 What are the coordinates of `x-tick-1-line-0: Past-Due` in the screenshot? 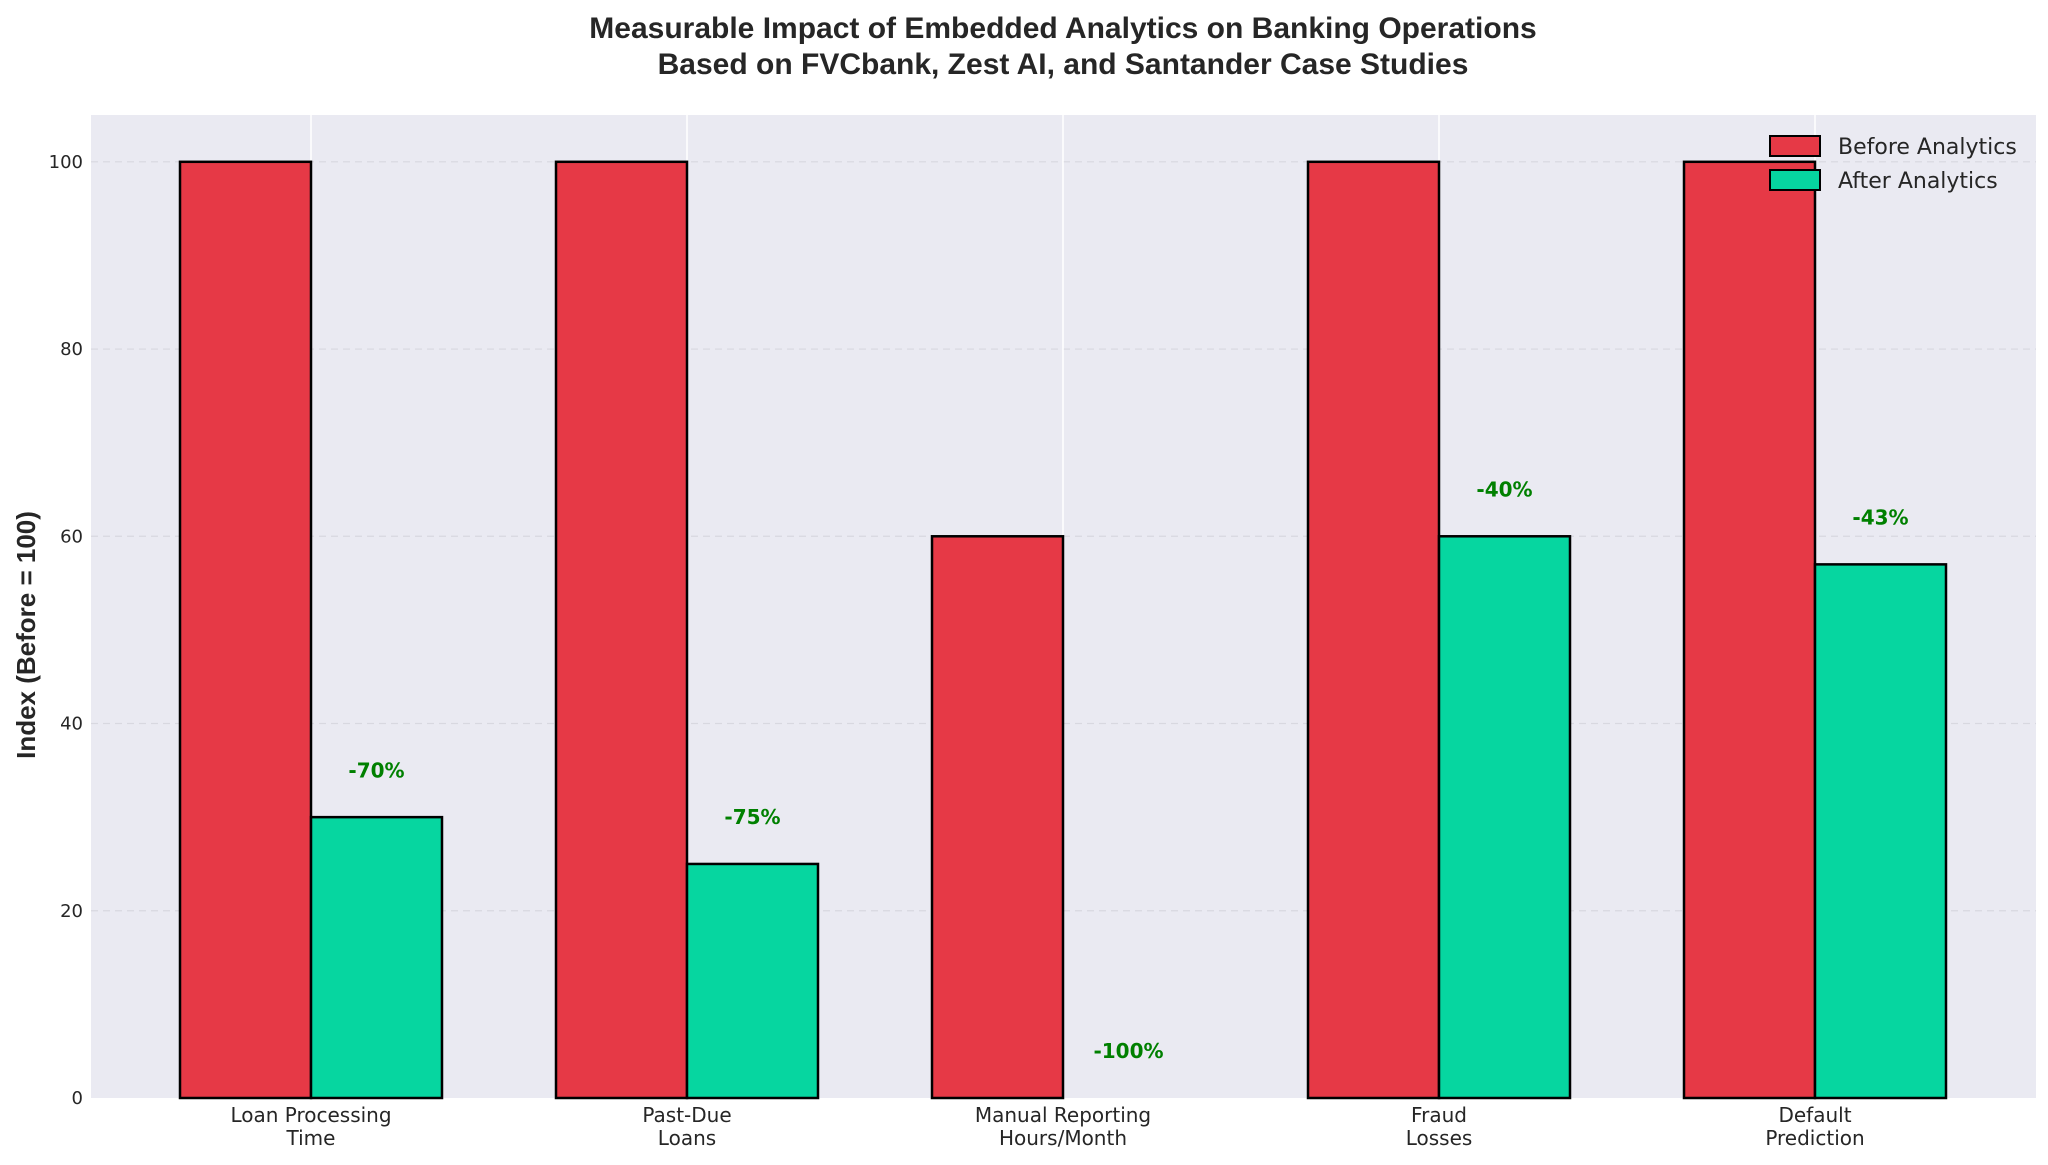 It's located at (686, 1115).